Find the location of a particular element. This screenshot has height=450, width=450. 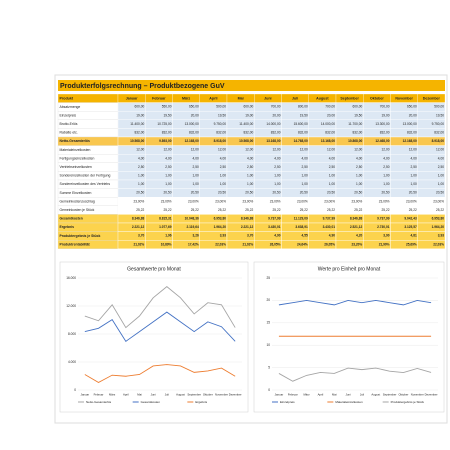

cell-value: 17,42% is located at coordinates (193, 244).